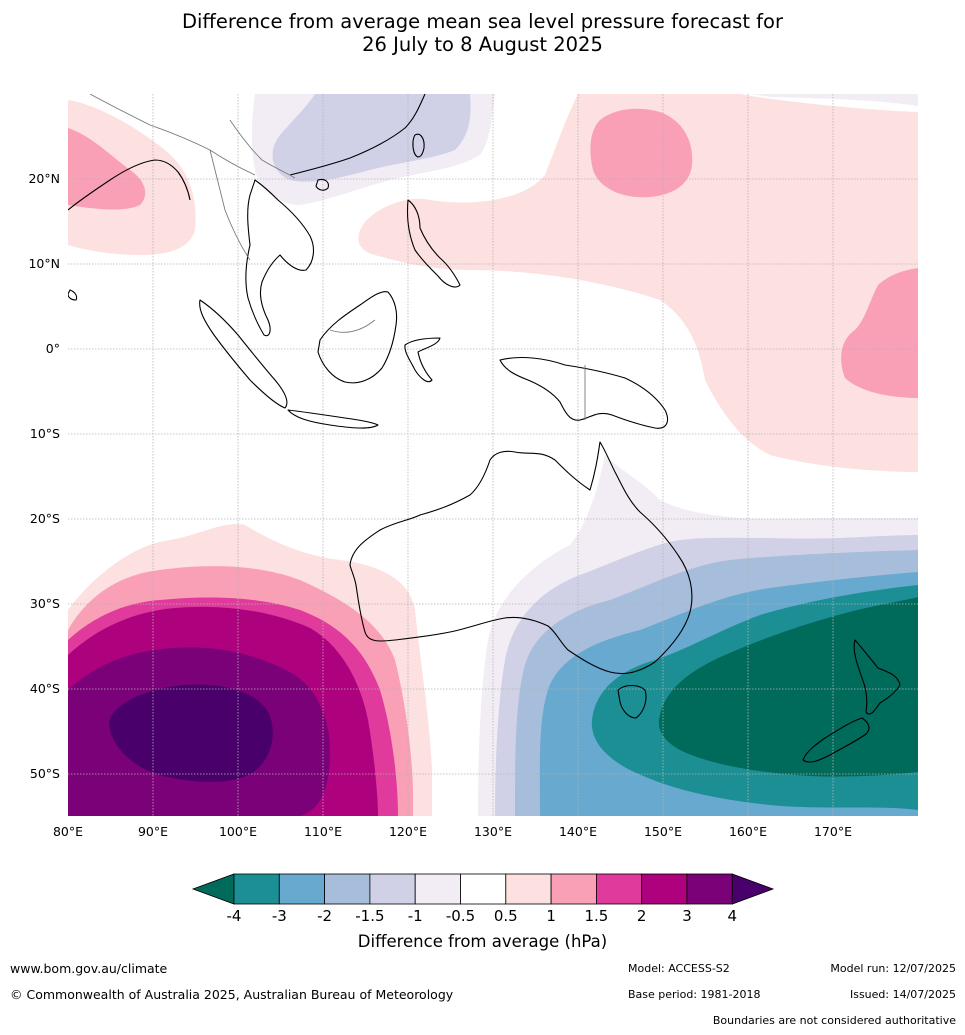 The image size is (965, 1035). Describe the element at coordinates (578, 831) in the screenshot. I see `lon-label-140e: 140°E` at that location.